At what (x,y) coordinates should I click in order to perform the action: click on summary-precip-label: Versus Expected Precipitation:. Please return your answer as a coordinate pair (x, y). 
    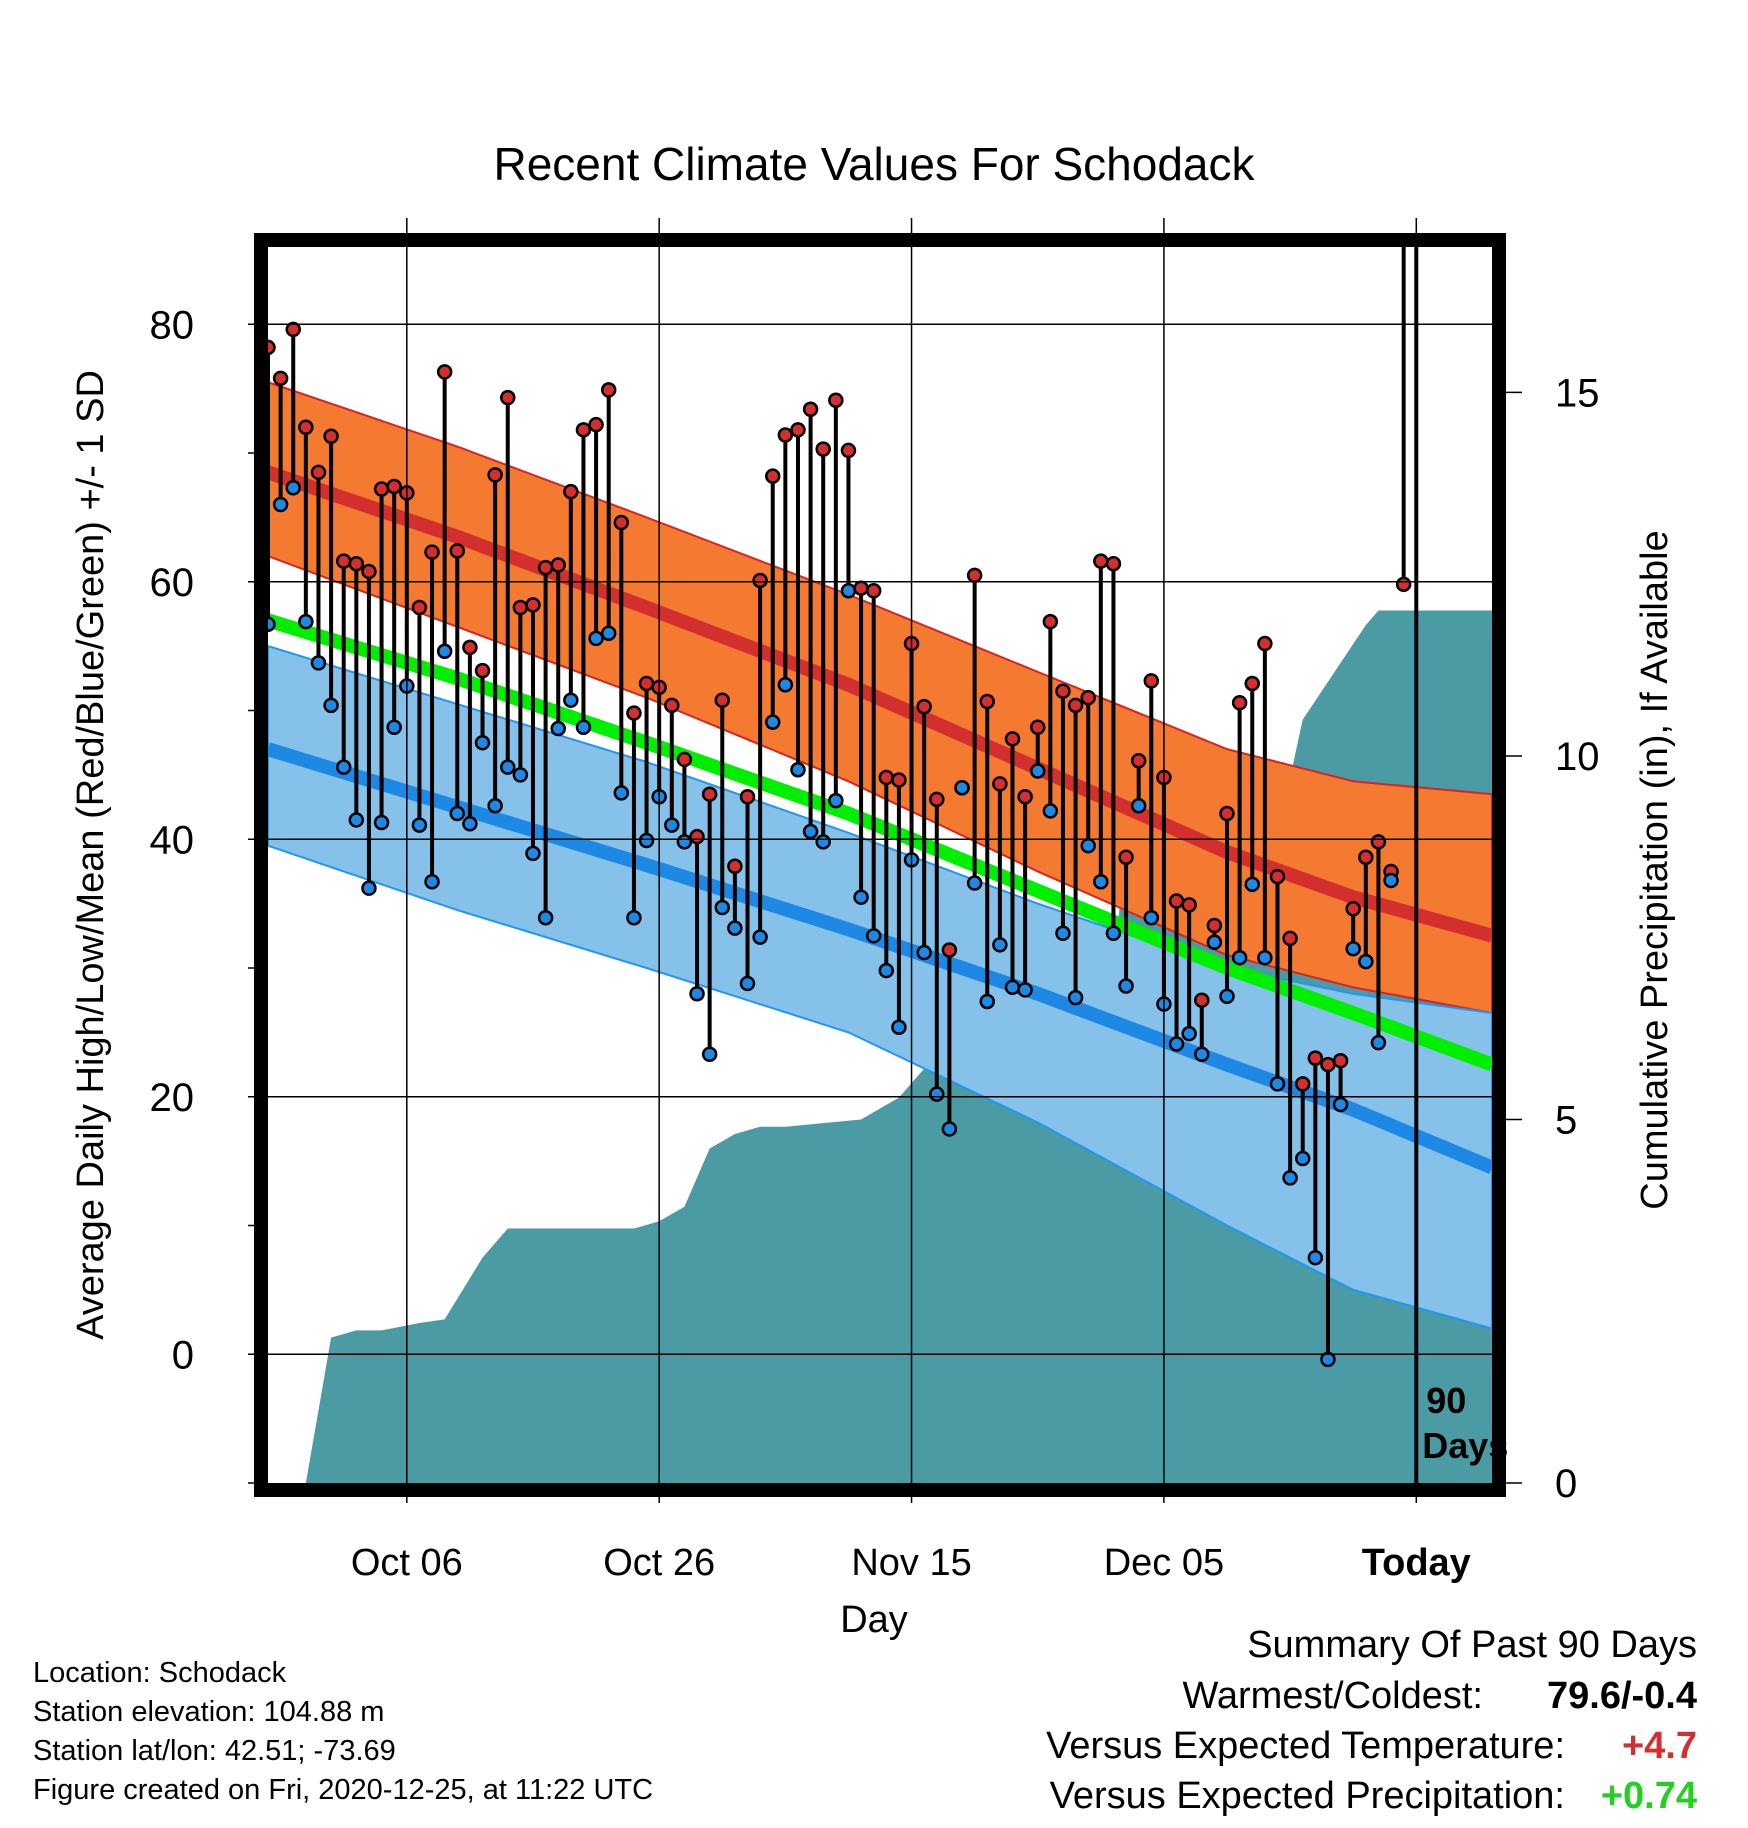
    Looking at the image, I should click on (1307, 1796).